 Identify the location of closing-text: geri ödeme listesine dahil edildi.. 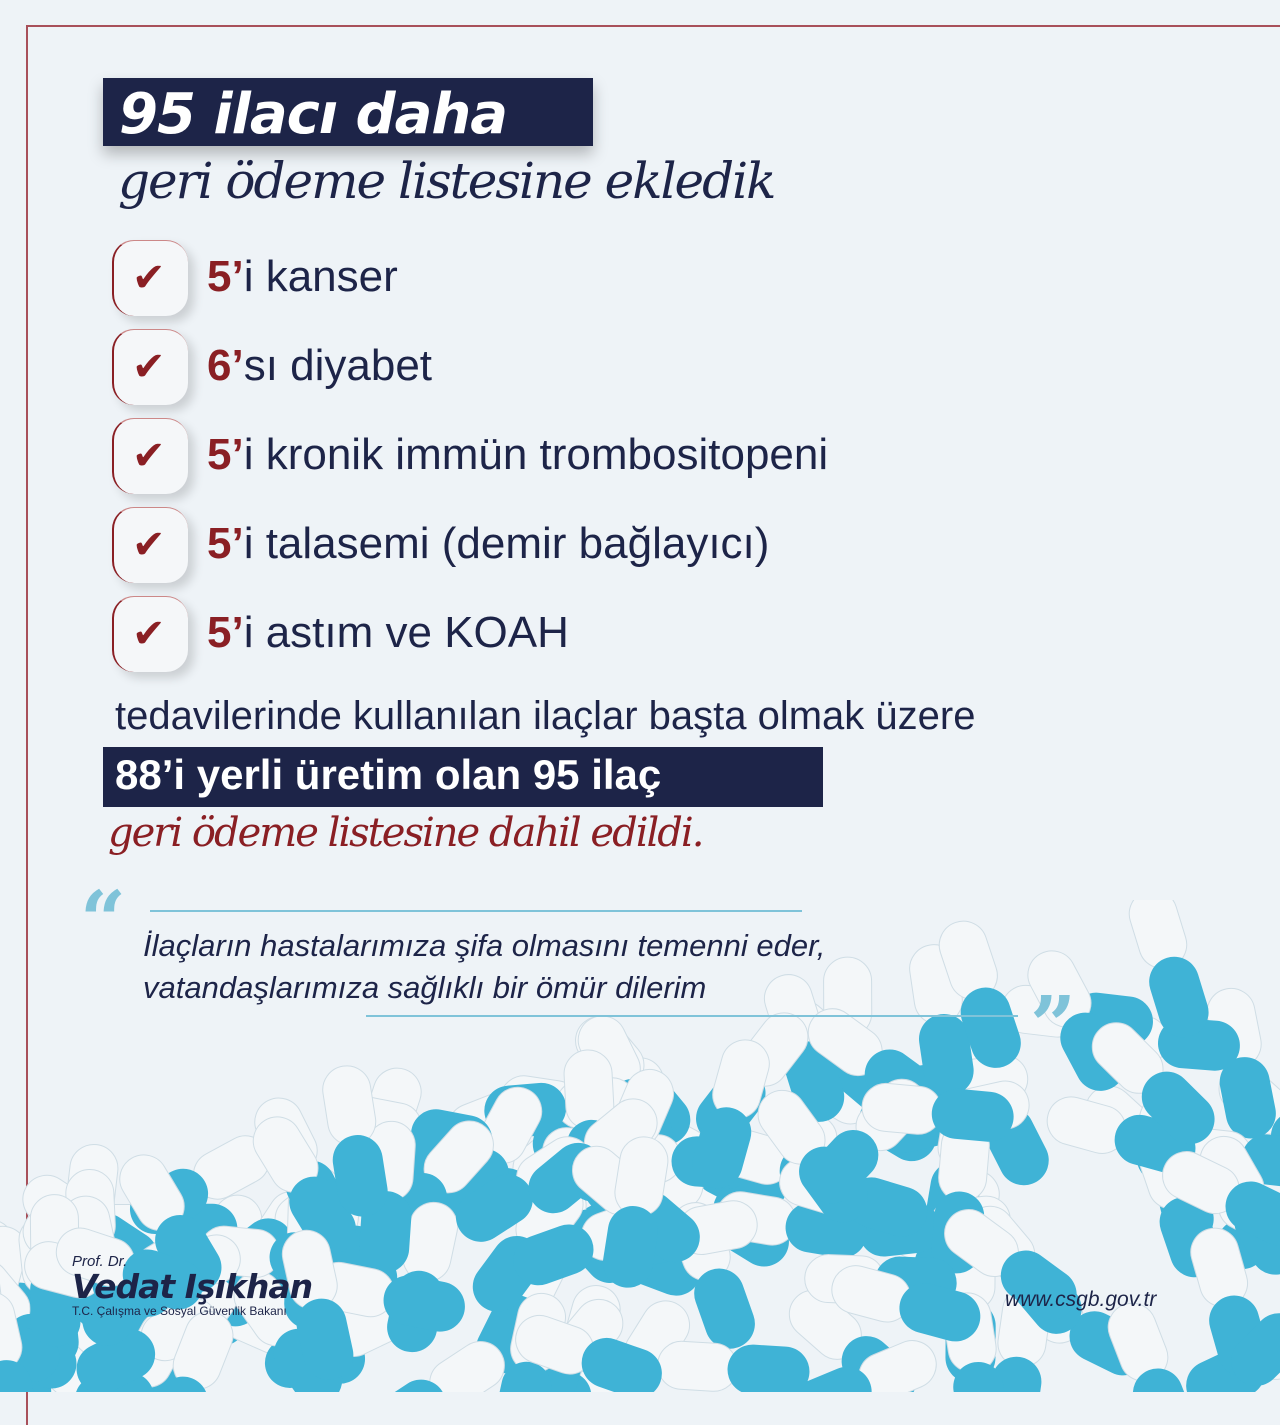
(406, 833).